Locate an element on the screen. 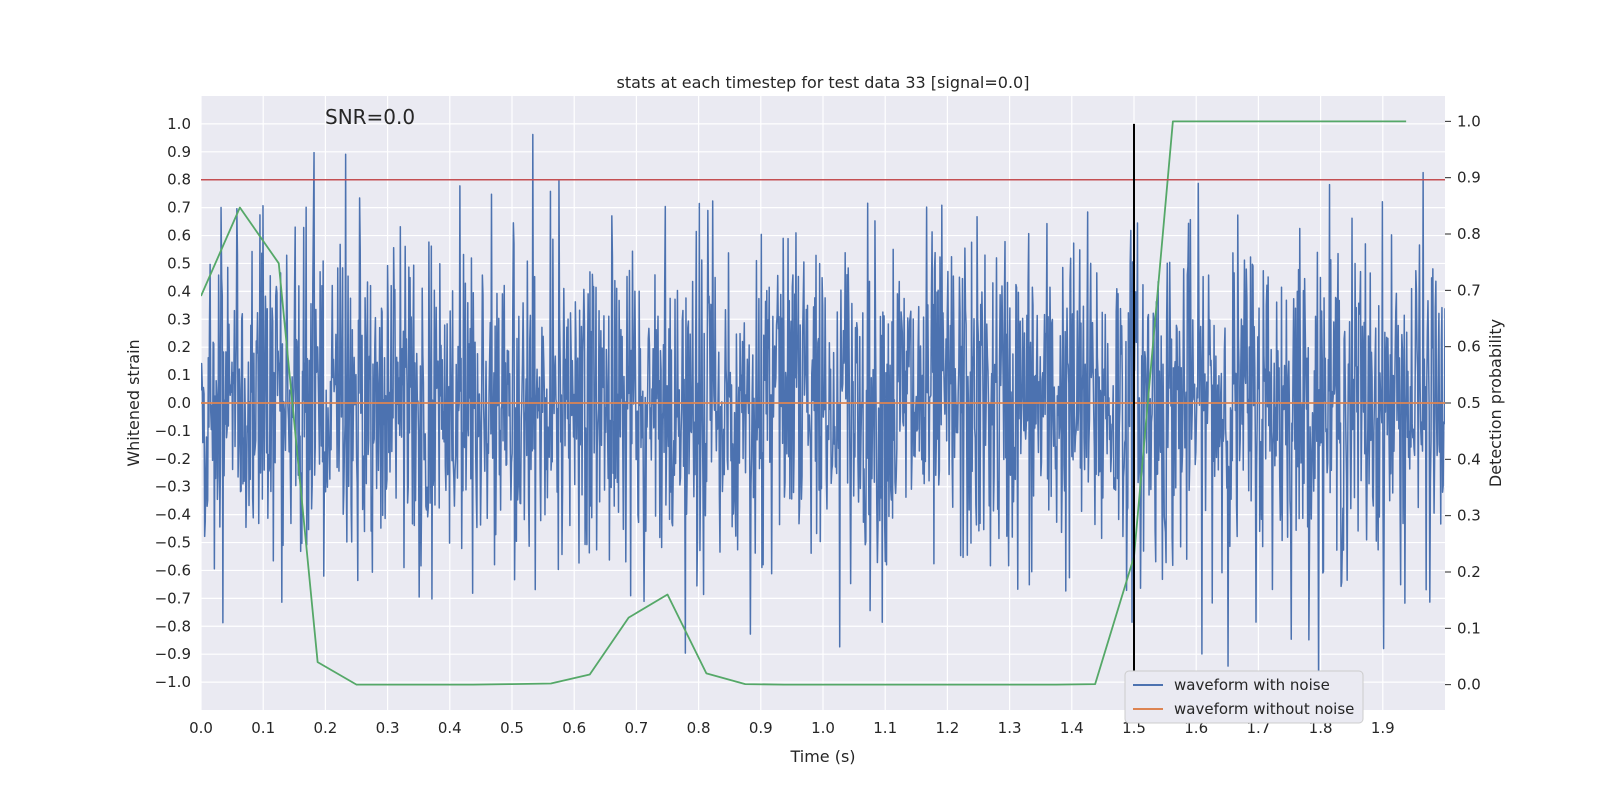  y-tick-label: 0.1 is located at coordinates (179, 375).